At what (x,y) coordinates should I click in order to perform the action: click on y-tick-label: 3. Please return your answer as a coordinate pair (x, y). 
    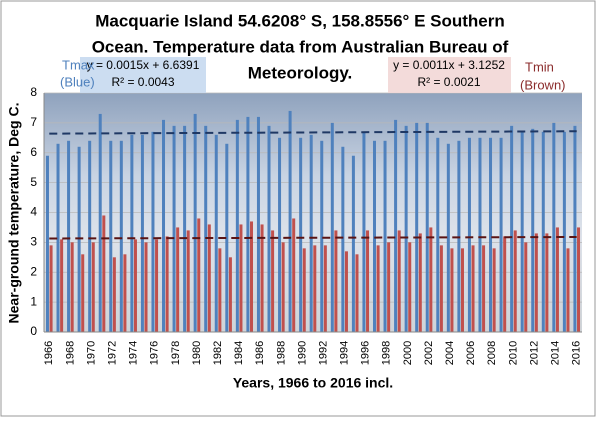
    Looking at the image, I should click on (33, 242).